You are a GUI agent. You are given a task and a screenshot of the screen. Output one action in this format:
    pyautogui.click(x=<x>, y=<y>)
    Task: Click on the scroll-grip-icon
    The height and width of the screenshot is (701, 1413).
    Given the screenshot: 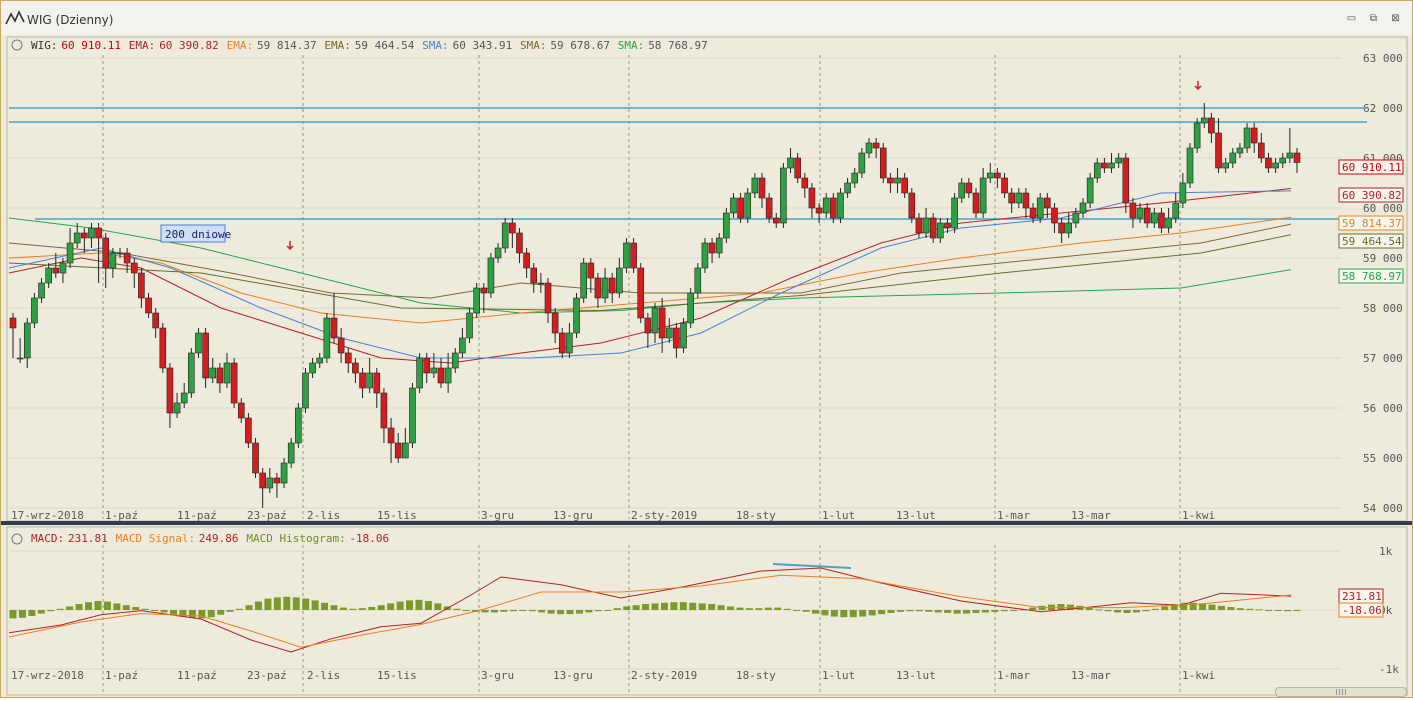 What is the action you would take?
    pyautogui.click(x=1342, y=692)
    